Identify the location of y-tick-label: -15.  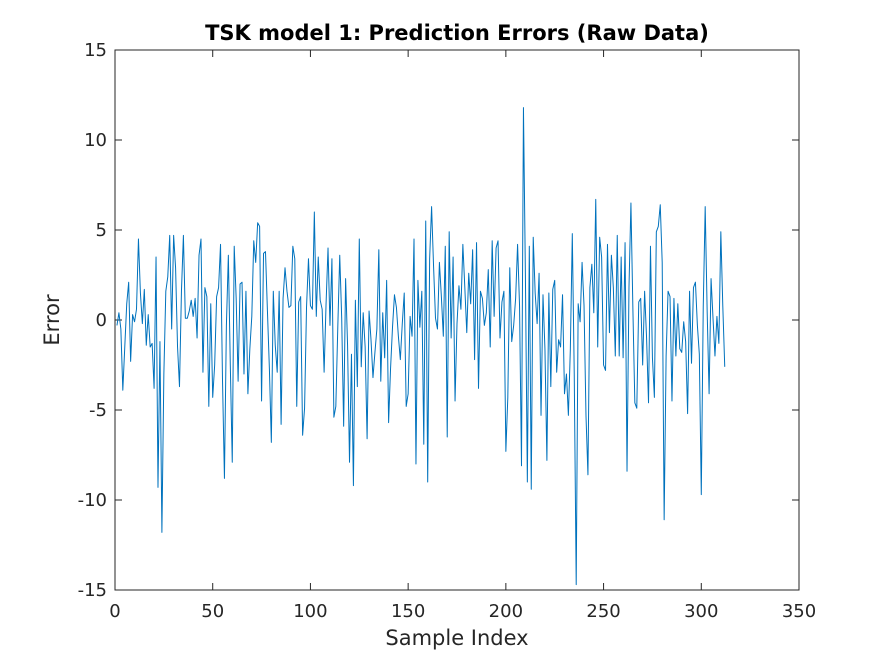
(92, 590).